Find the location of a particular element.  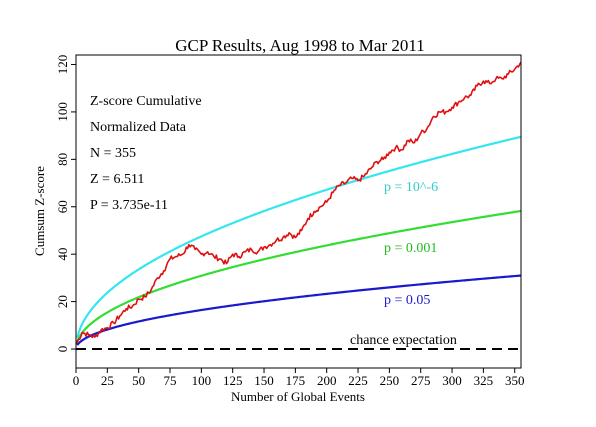

y-tick-label: 120 is located at coordinates (62, 65).